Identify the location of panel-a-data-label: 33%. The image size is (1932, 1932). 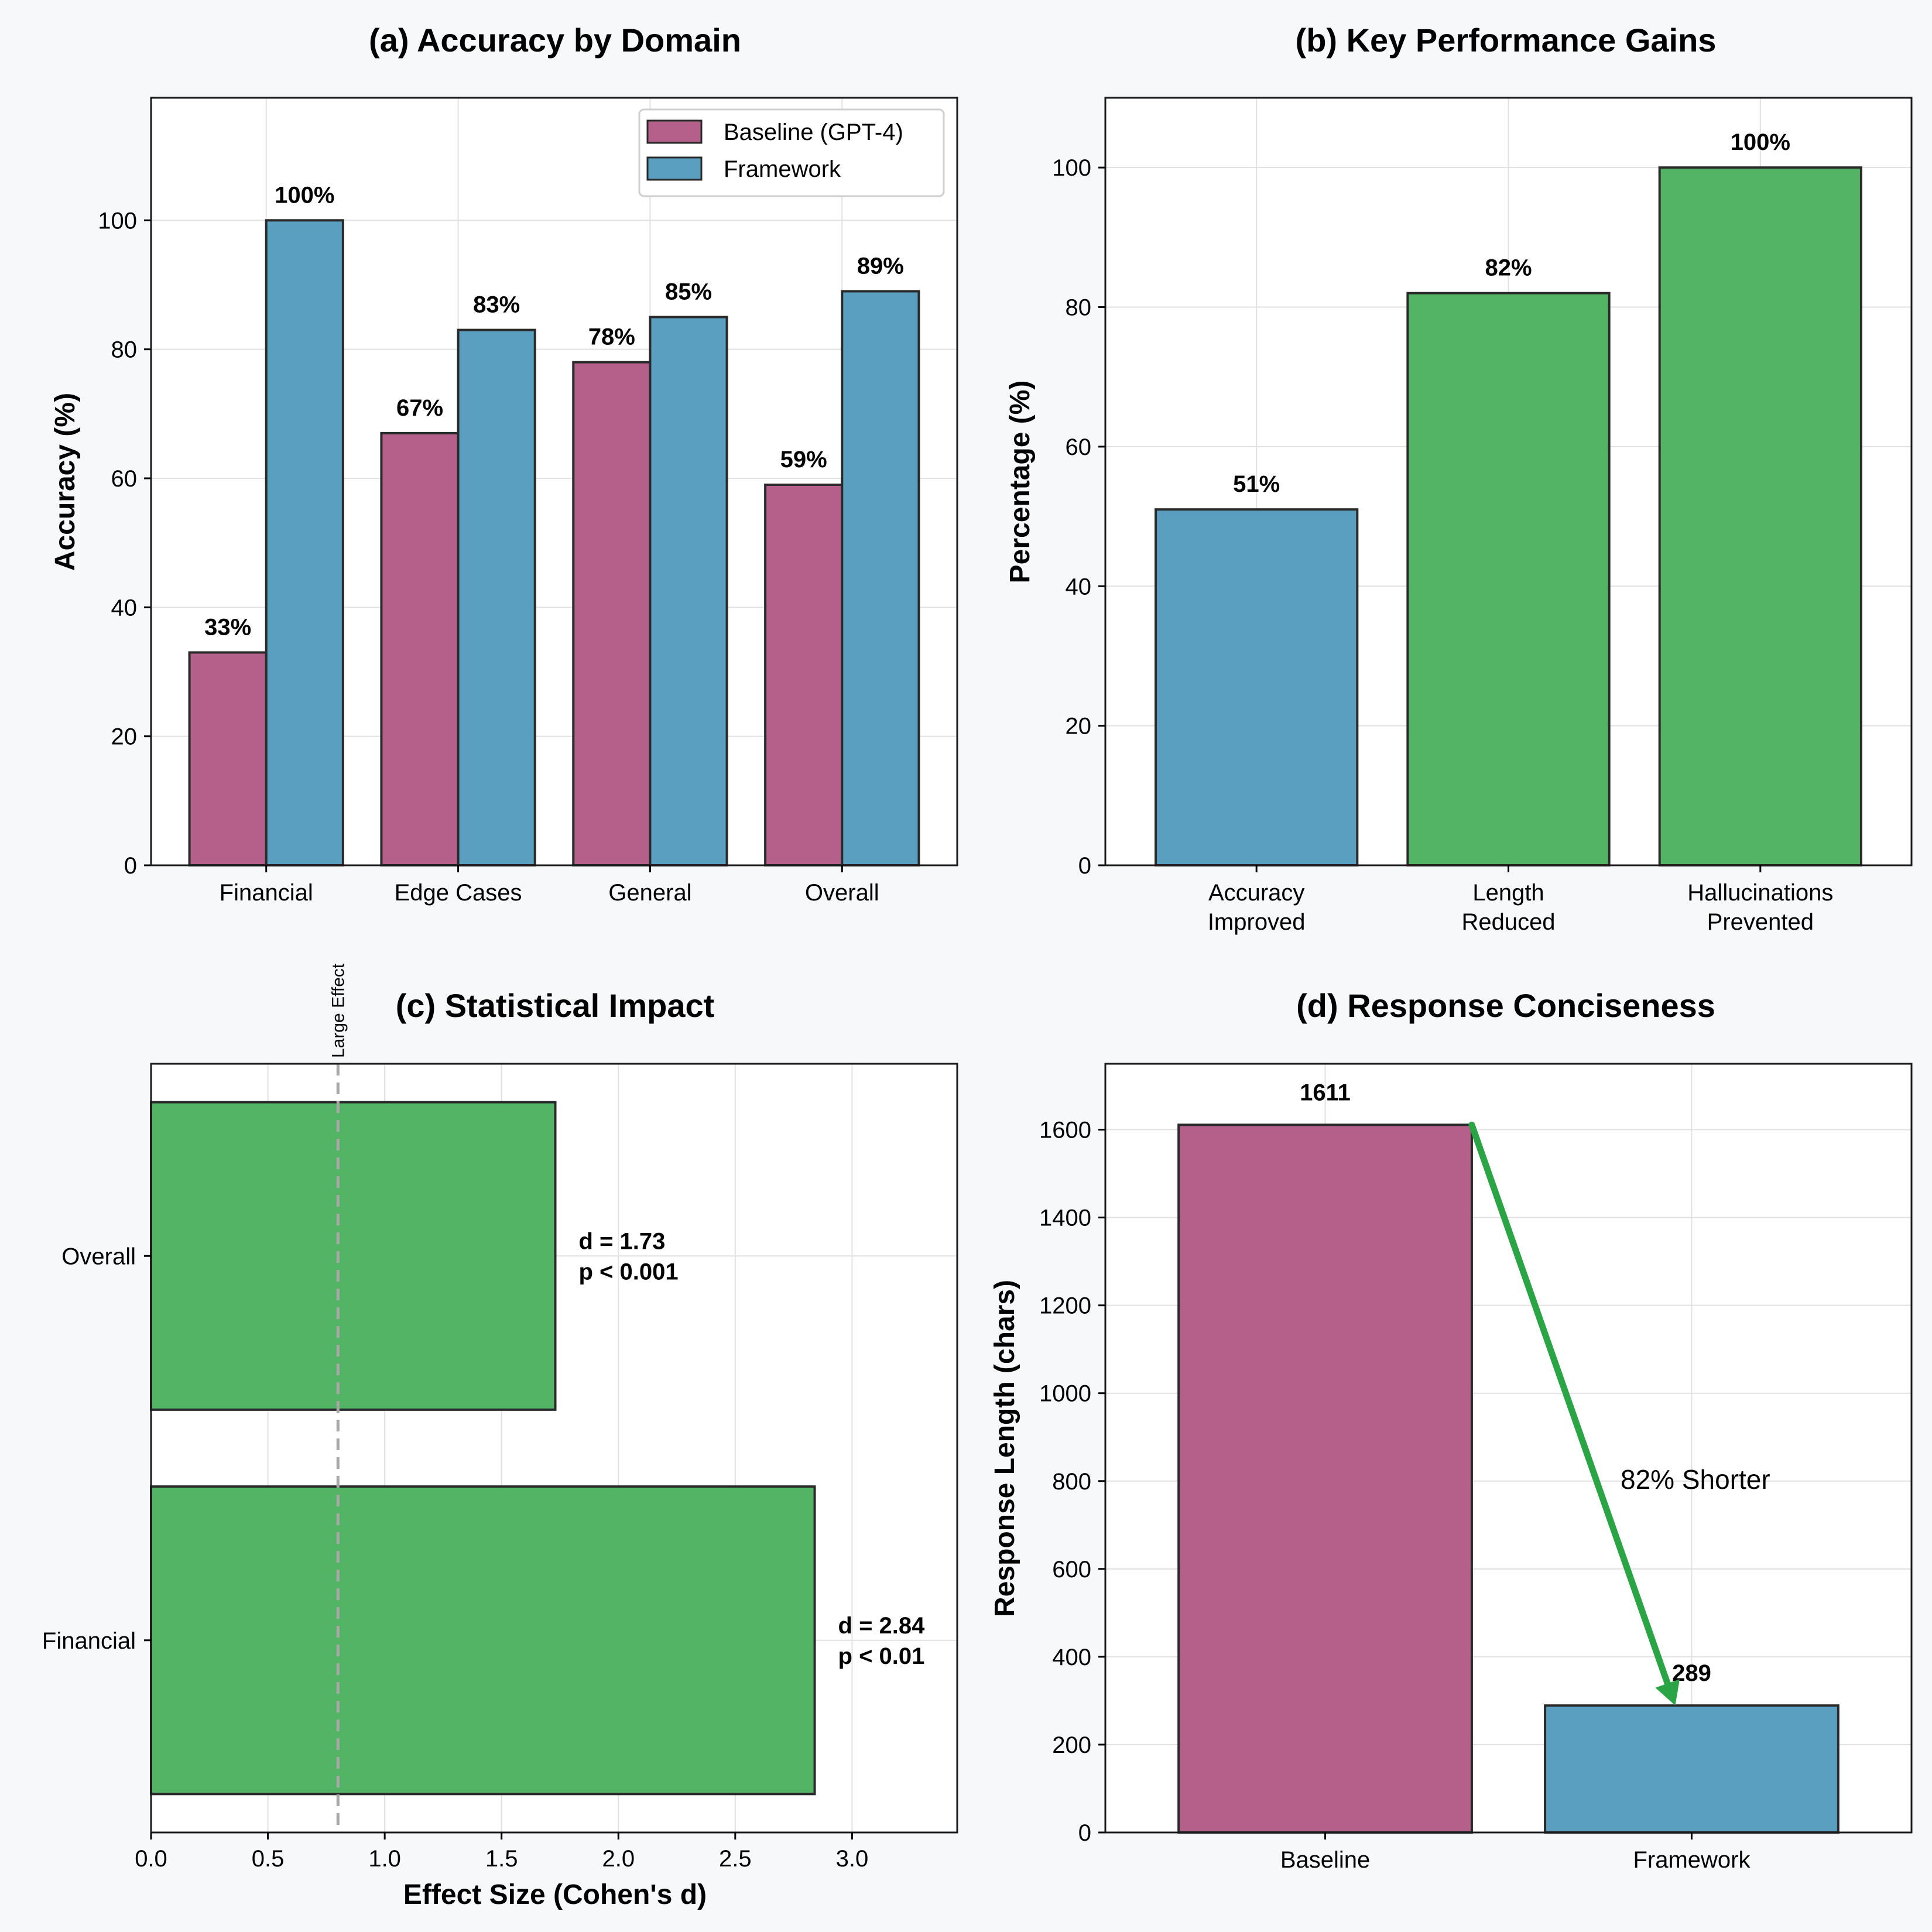
(227, 627).